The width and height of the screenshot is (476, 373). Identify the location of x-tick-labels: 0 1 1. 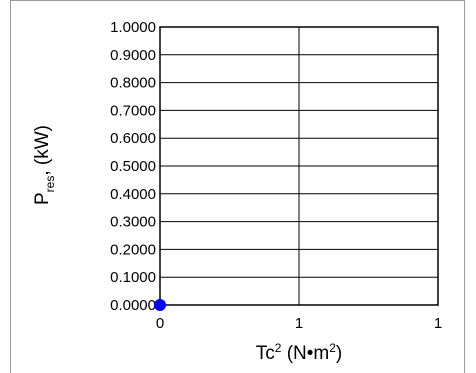
(299, 323).